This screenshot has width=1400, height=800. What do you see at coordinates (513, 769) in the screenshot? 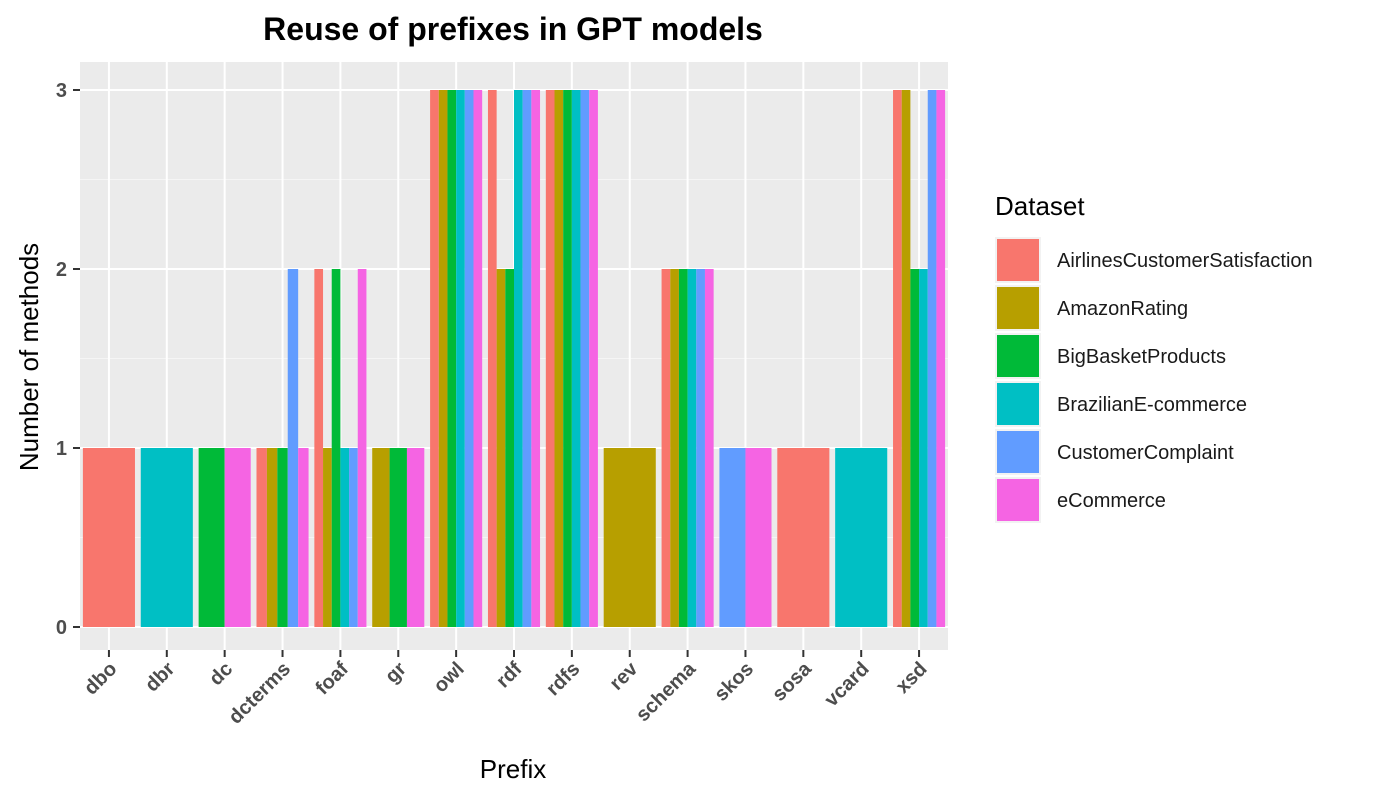
I see `x-axis-title: Prefix` at bounding box center [513, 769].